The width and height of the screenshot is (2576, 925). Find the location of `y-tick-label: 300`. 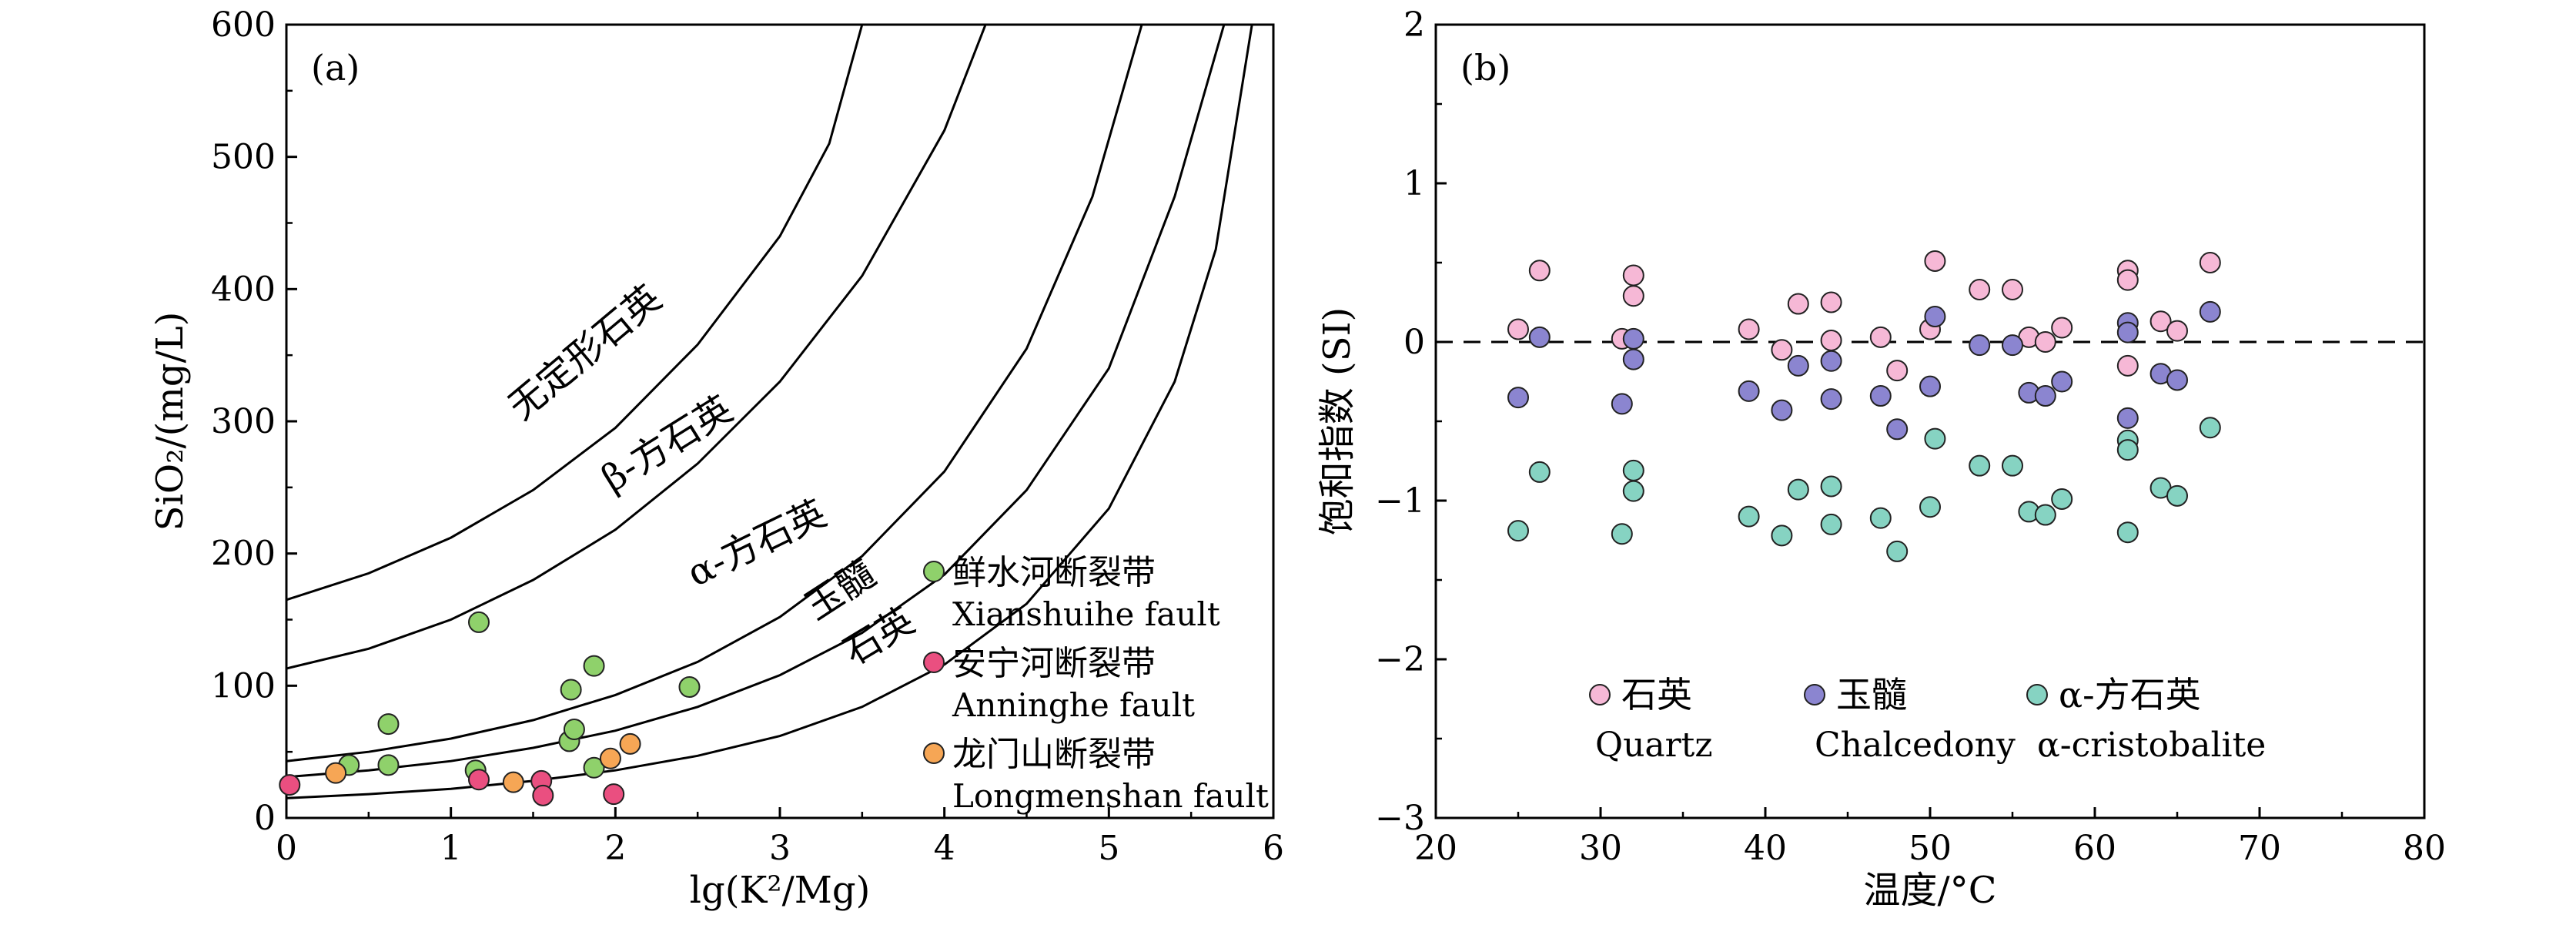

y-tick-label: 300 is located at coordinates (244, 422).